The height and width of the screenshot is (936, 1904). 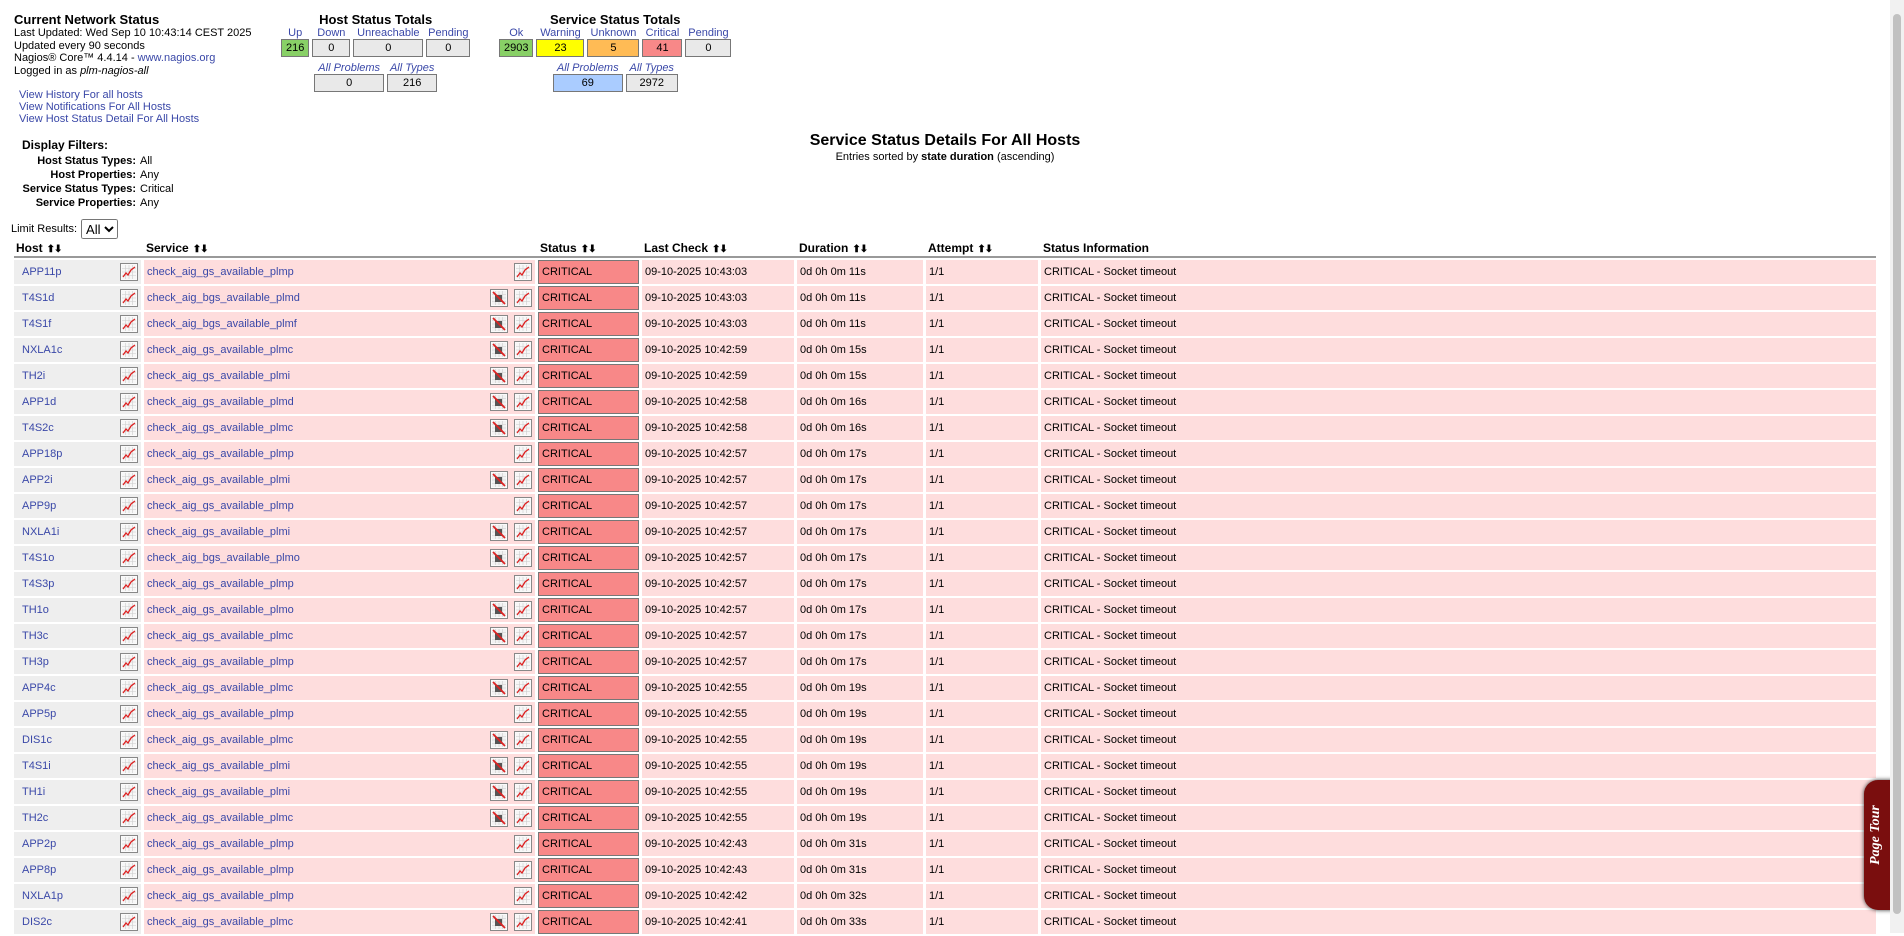 I want to click on sort-duration-arrows: ⬆⬇, so click(x=860, y=249).